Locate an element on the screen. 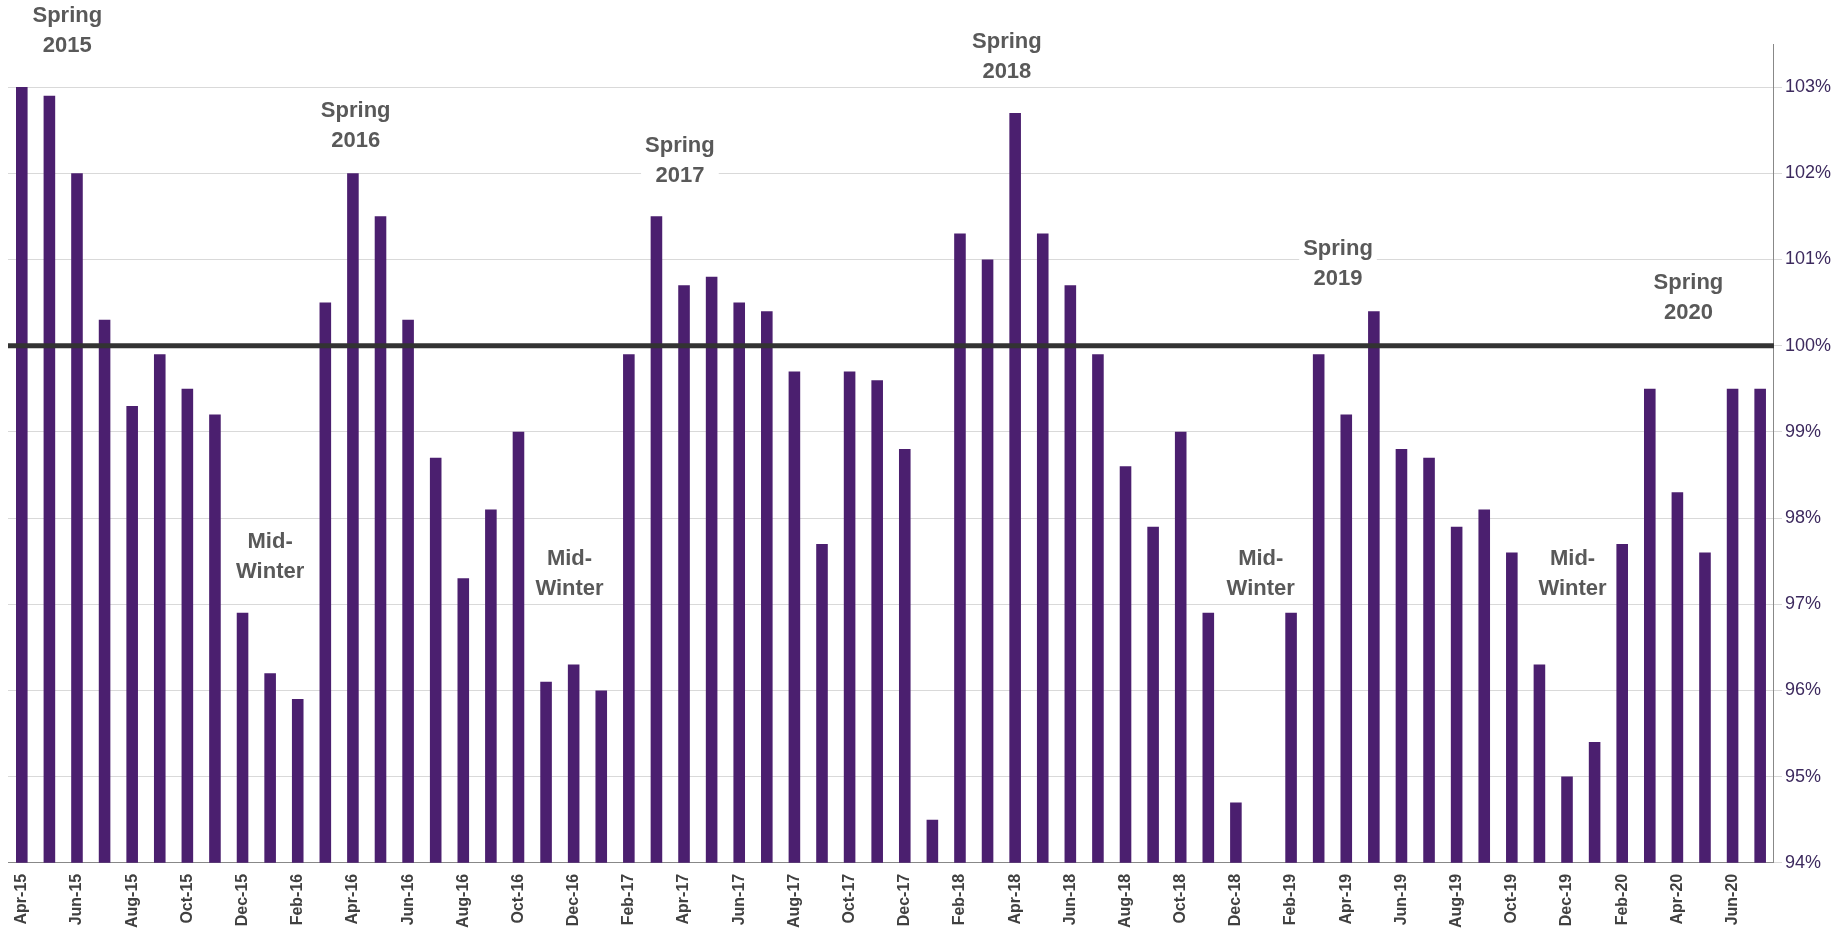 The image size is (1844, 935). x-tick-label: Apr-16 is located at coordinates (352, 899).